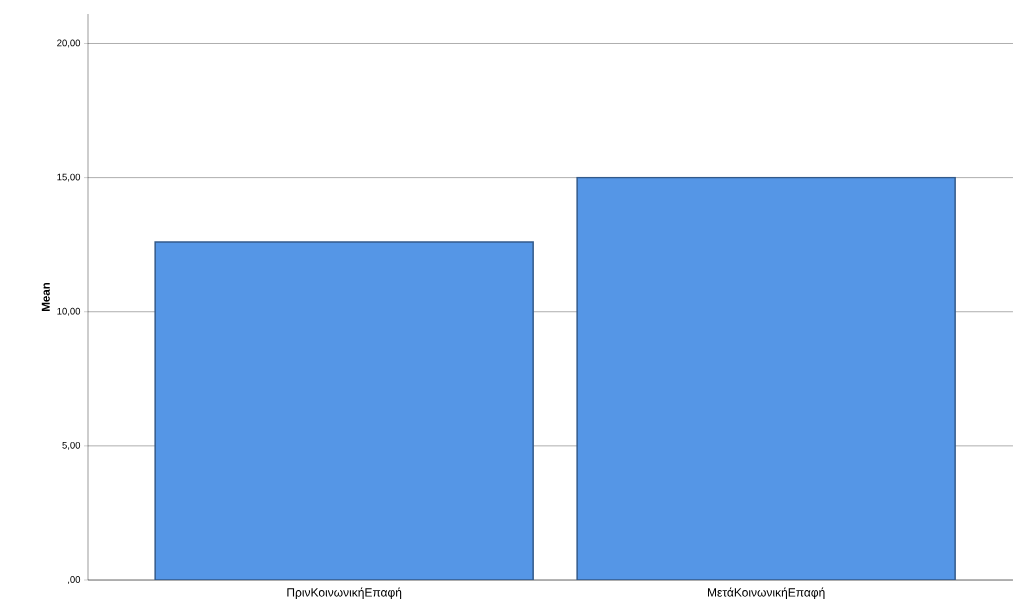 The height and width of the screenshot is (610, 1013). I want to click on y-tick-label: 15,00, so click(69, 177).